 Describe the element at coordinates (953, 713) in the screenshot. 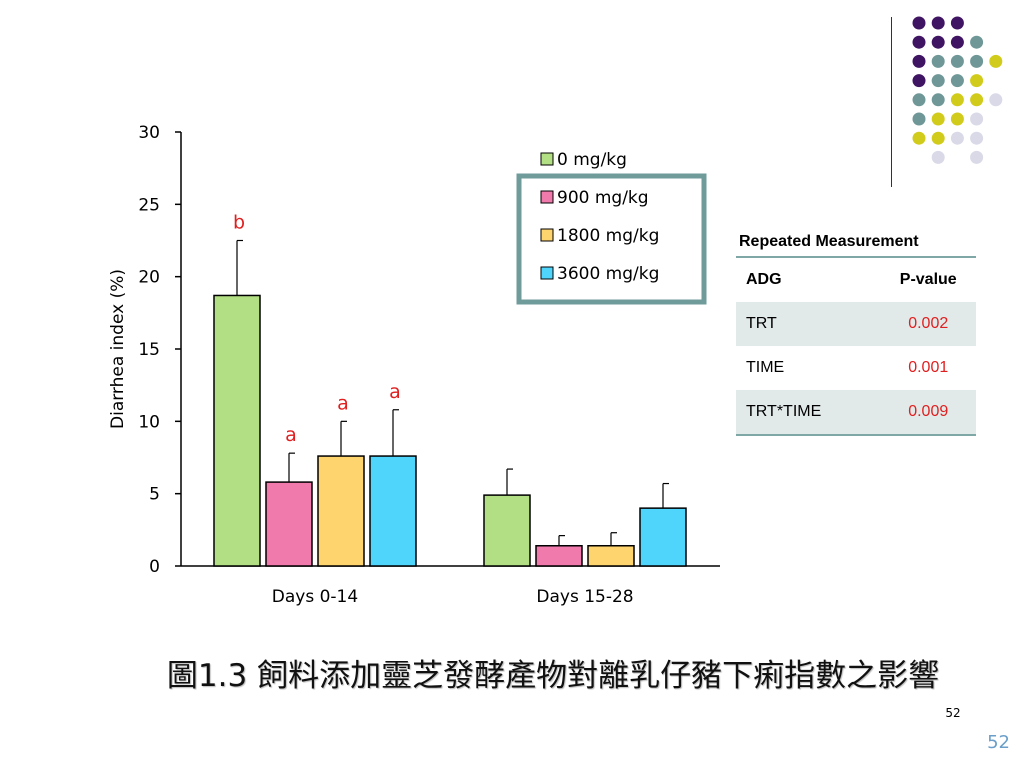

I see `page-number-small: 52` at that location.